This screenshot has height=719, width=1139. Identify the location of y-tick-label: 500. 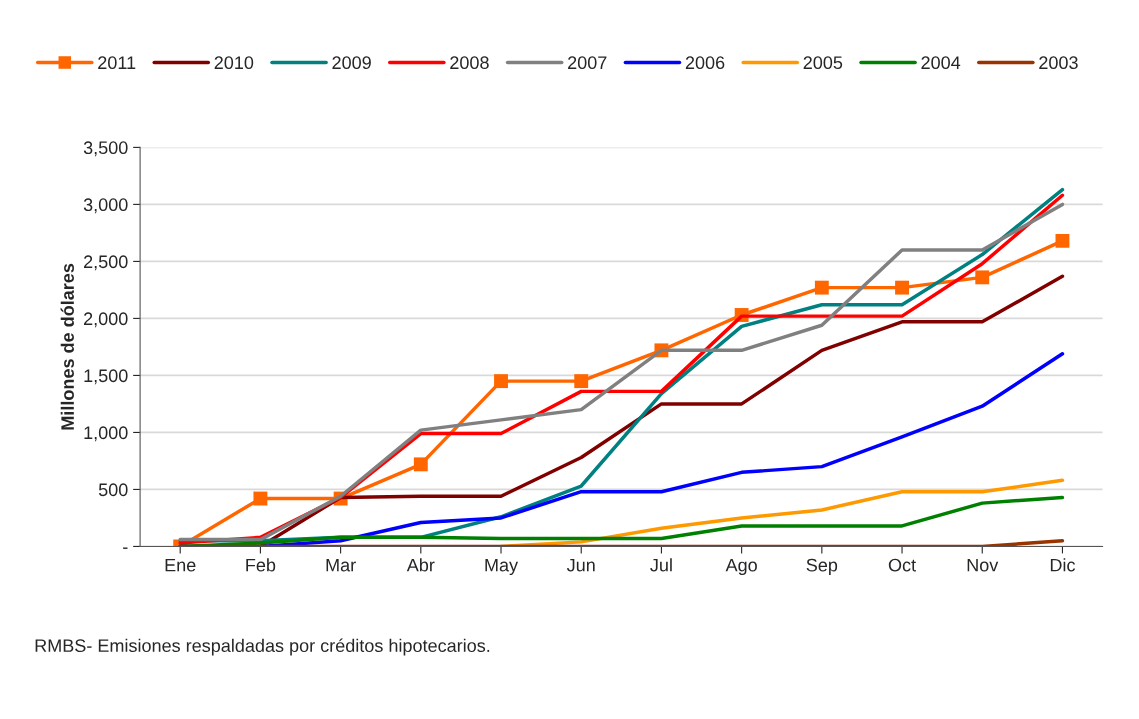
(113, 490).